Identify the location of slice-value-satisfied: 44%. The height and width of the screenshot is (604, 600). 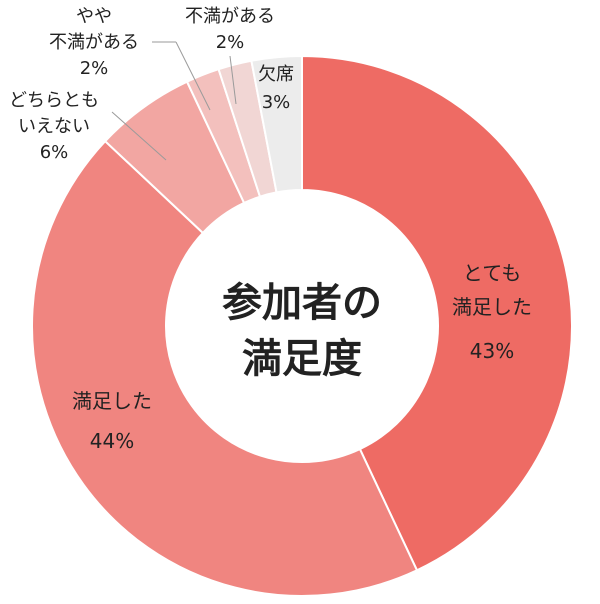
(112, 441).